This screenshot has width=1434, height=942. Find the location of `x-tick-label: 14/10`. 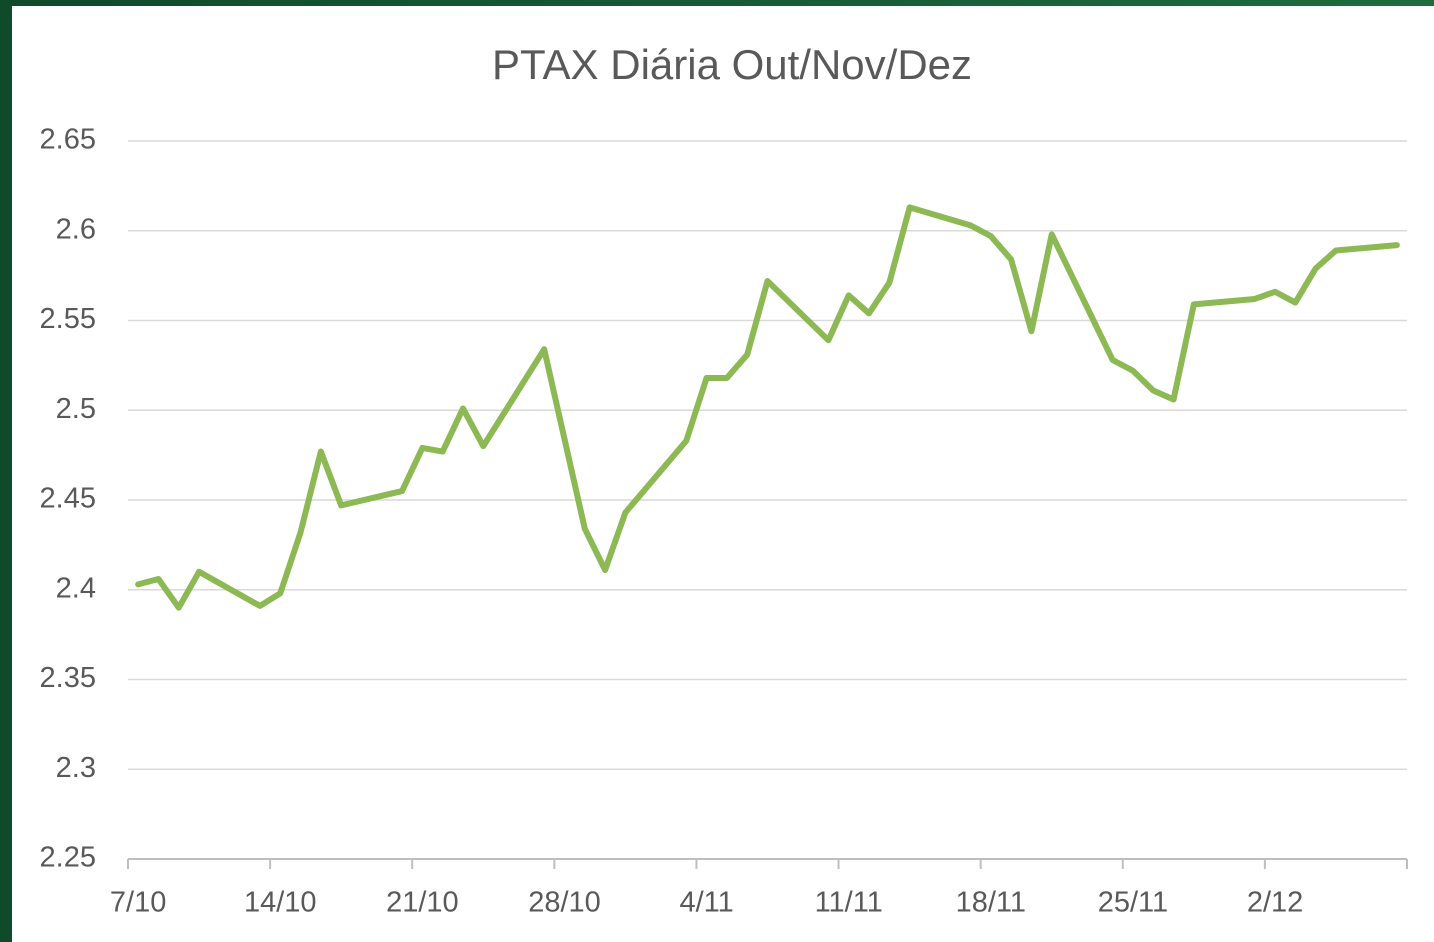

x-tick-label: 14/10 is located at coordinates (280, 903).